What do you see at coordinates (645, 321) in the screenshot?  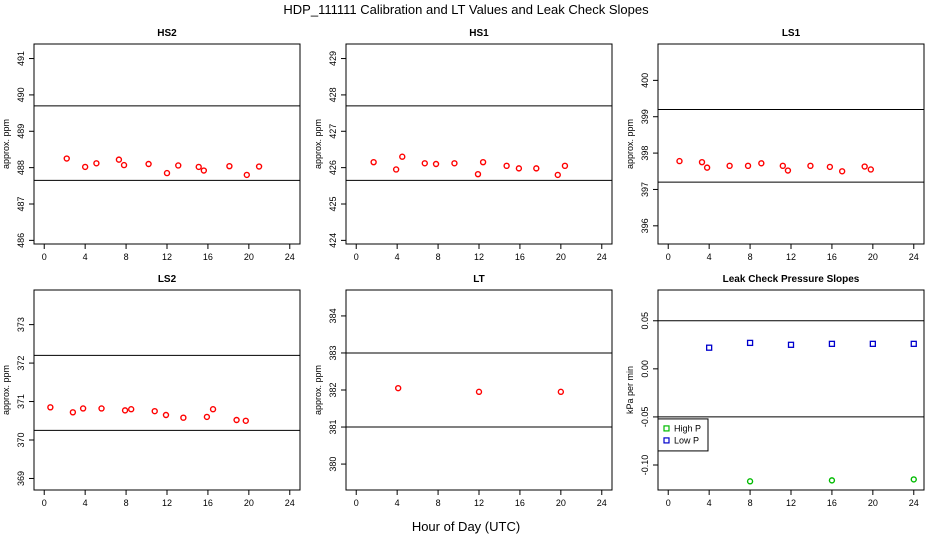 I see `y-tick-label: 0.05` at bounding box center [645, 321].